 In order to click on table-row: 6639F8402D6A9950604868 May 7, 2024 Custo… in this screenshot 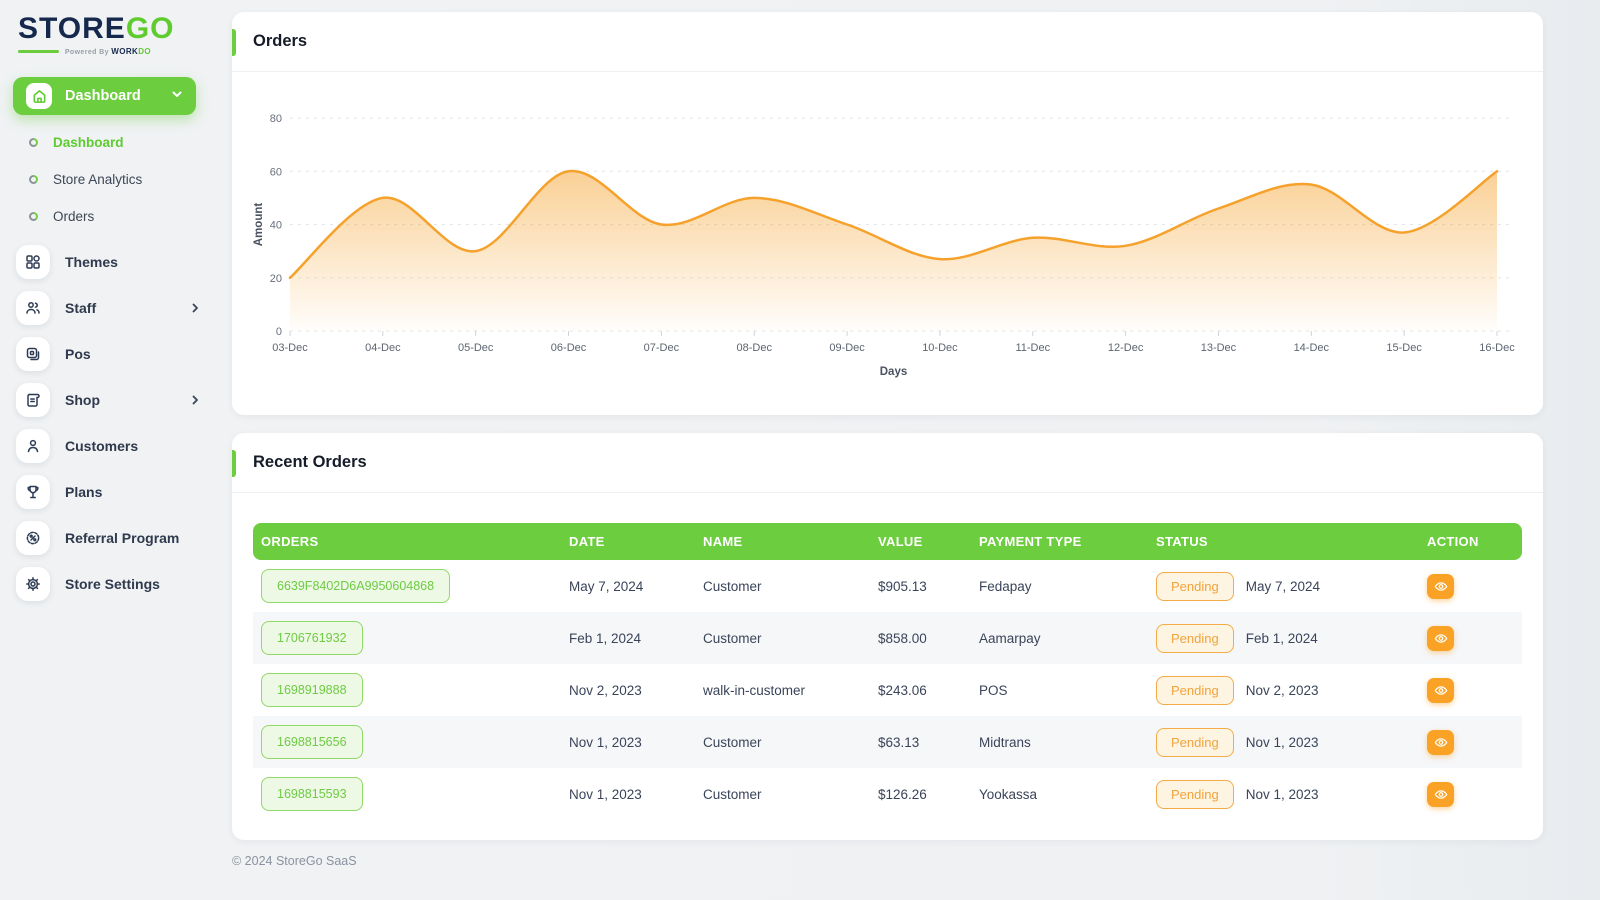, I will do `click(887, 586)`.